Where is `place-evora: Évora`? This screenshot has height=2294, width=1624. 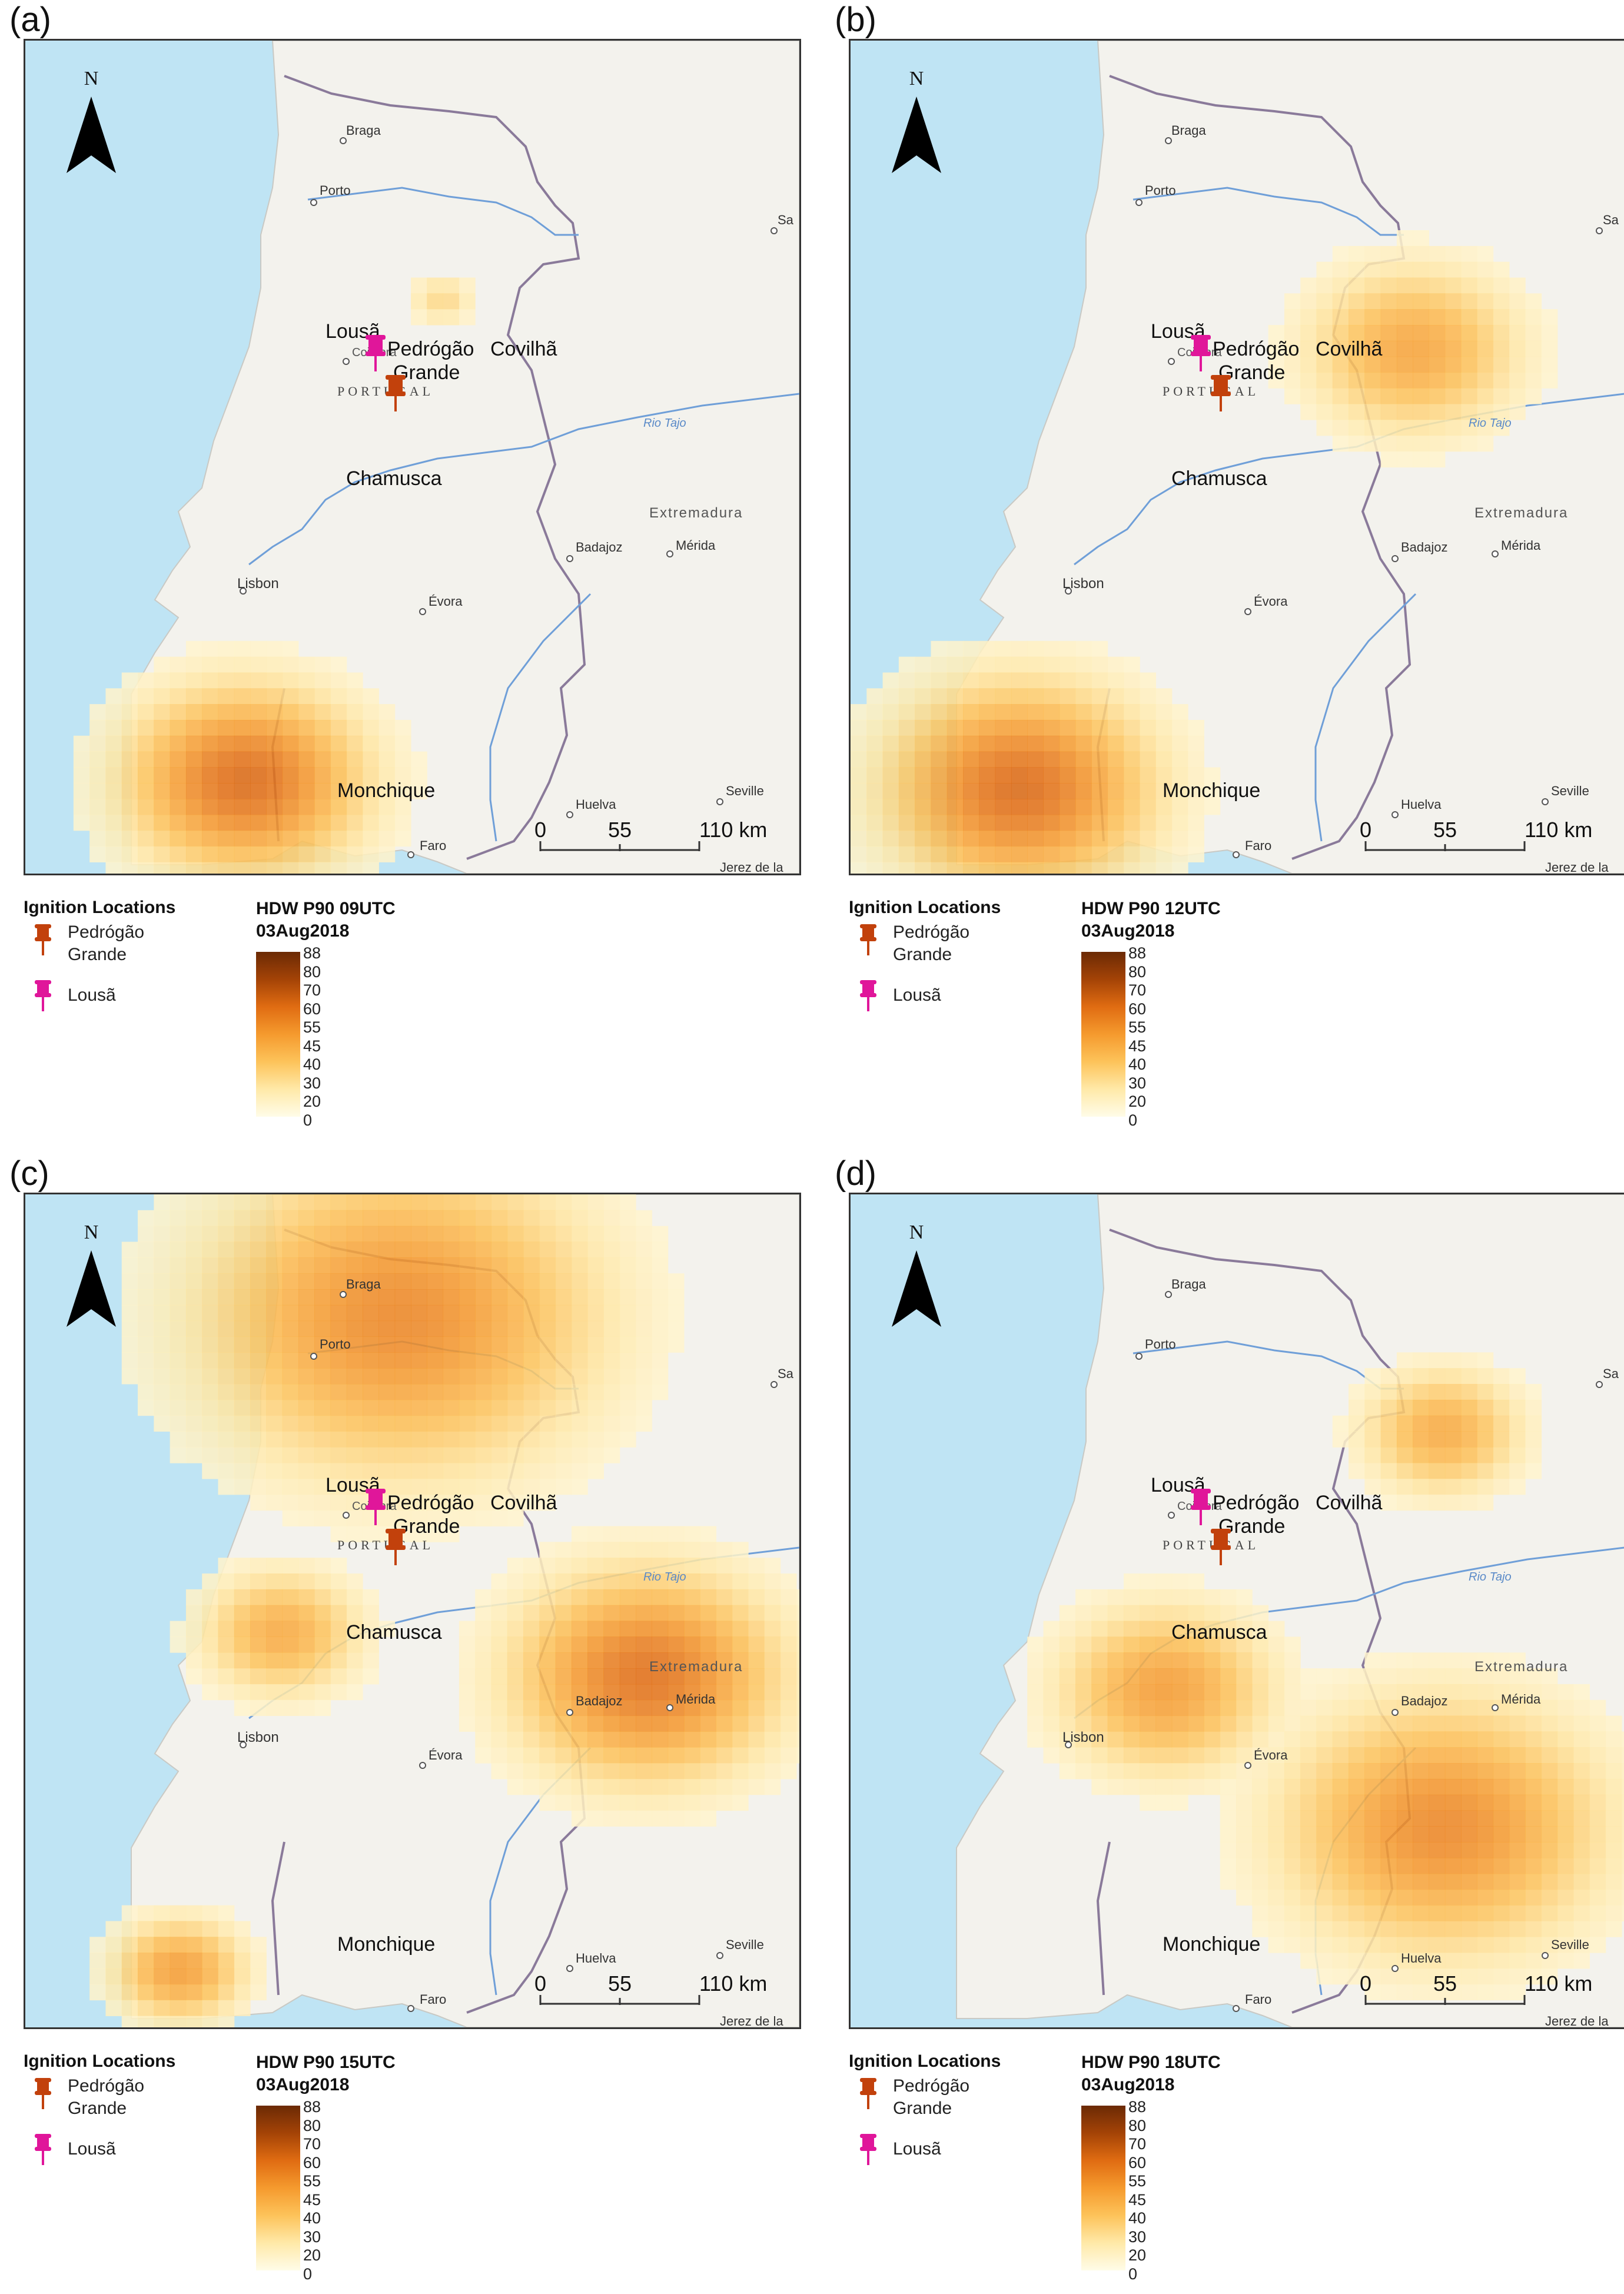 place-evora: Évora is located at coordinates (1266, 604).